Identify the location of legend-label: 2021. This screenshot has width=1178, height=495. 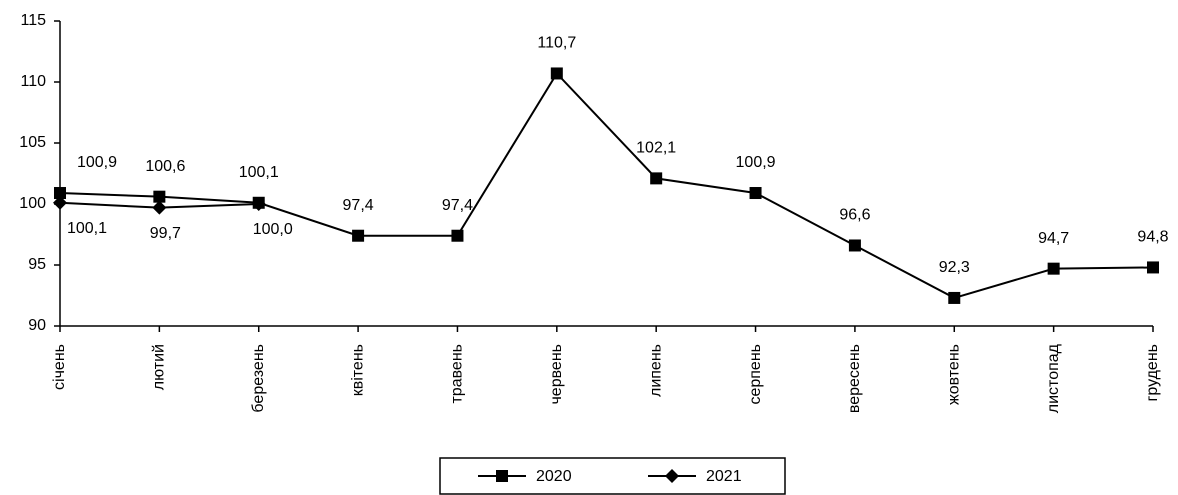
(724, 476).